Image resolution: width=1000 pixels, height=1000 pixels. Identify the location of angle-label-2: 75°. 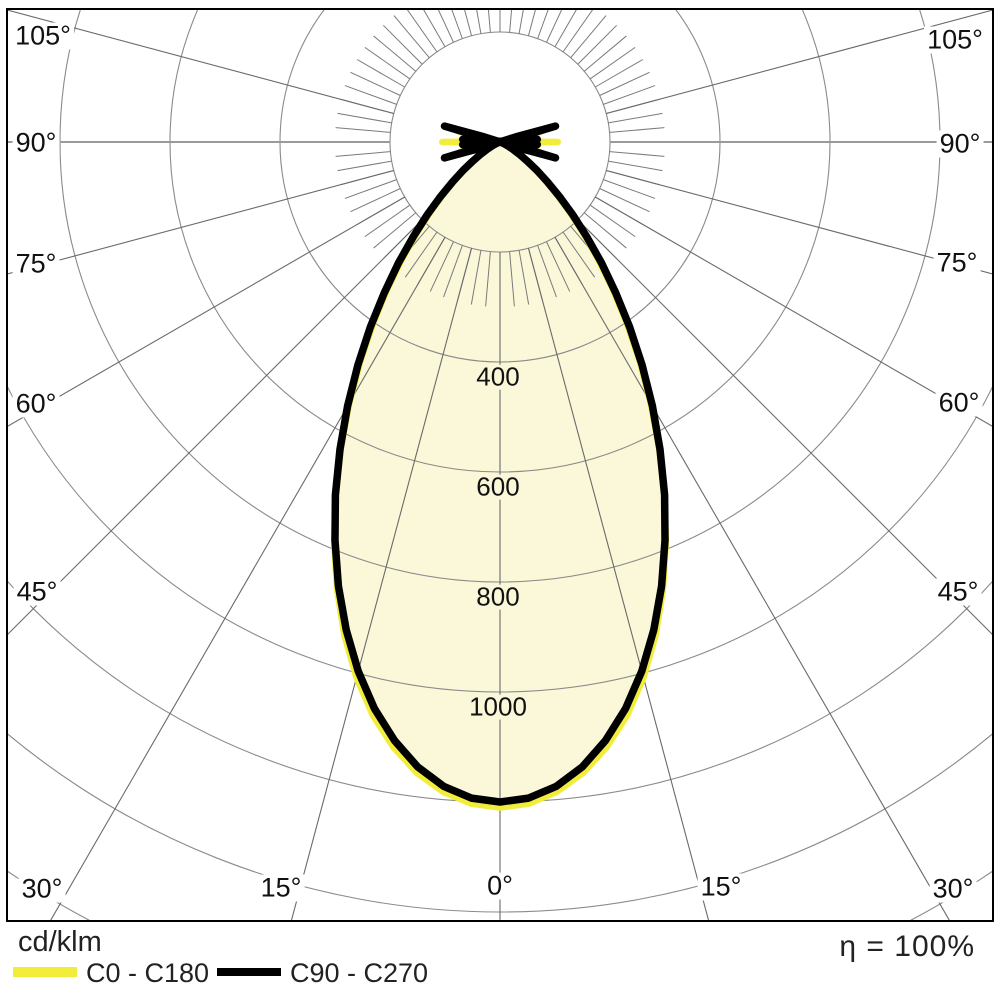
(36, 264).